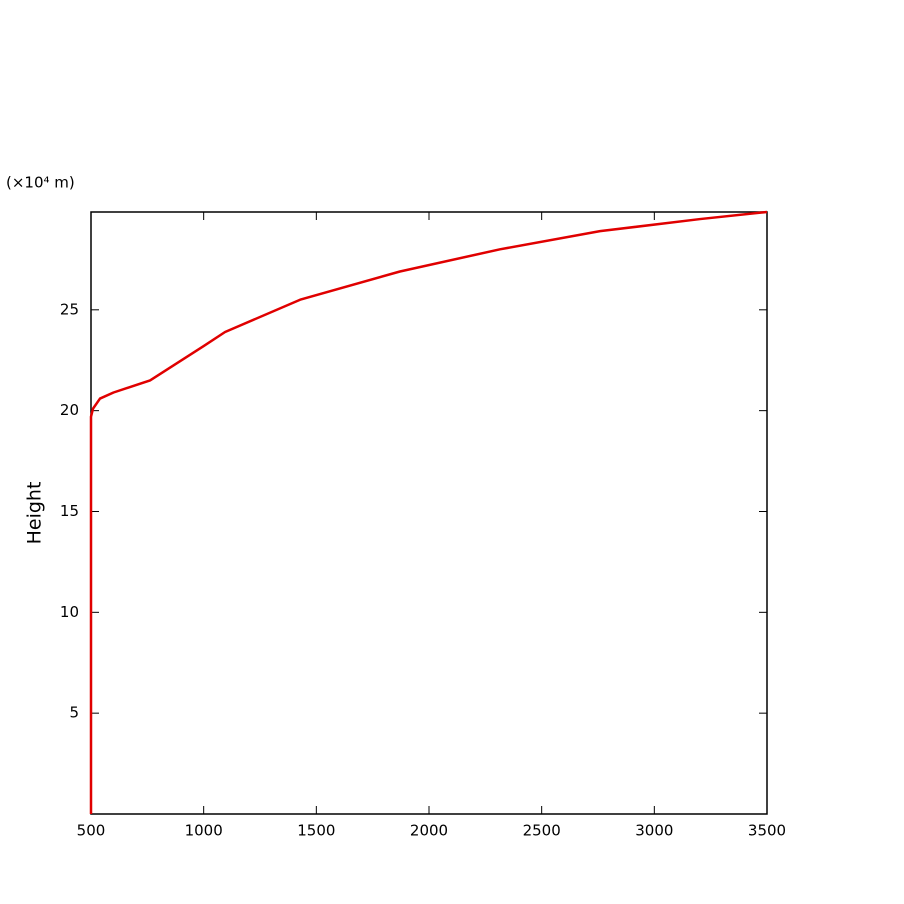 The width and height of the screenshot is (904, 904). What do you see at coordinates (204, 831) in the screenshot?
I see `x-tick-label: 1000` at bounding box center [204, 831].